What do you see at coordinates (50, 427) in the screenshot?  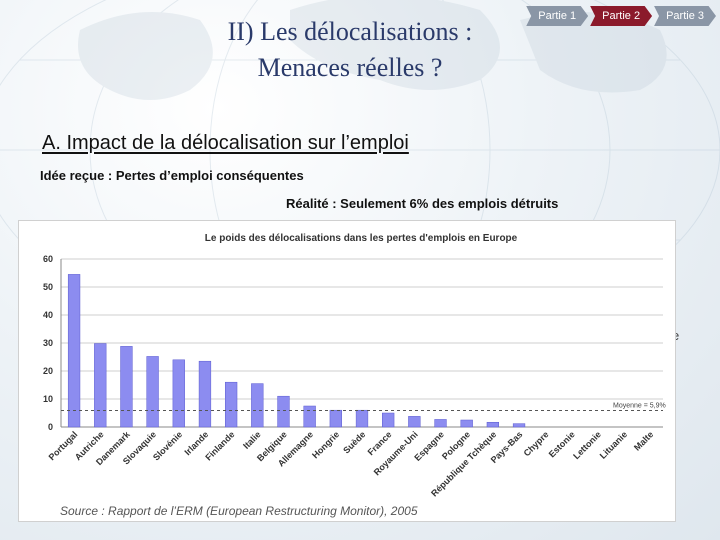 I see `y-tick-label: 0` at bounding box center [50, 427].